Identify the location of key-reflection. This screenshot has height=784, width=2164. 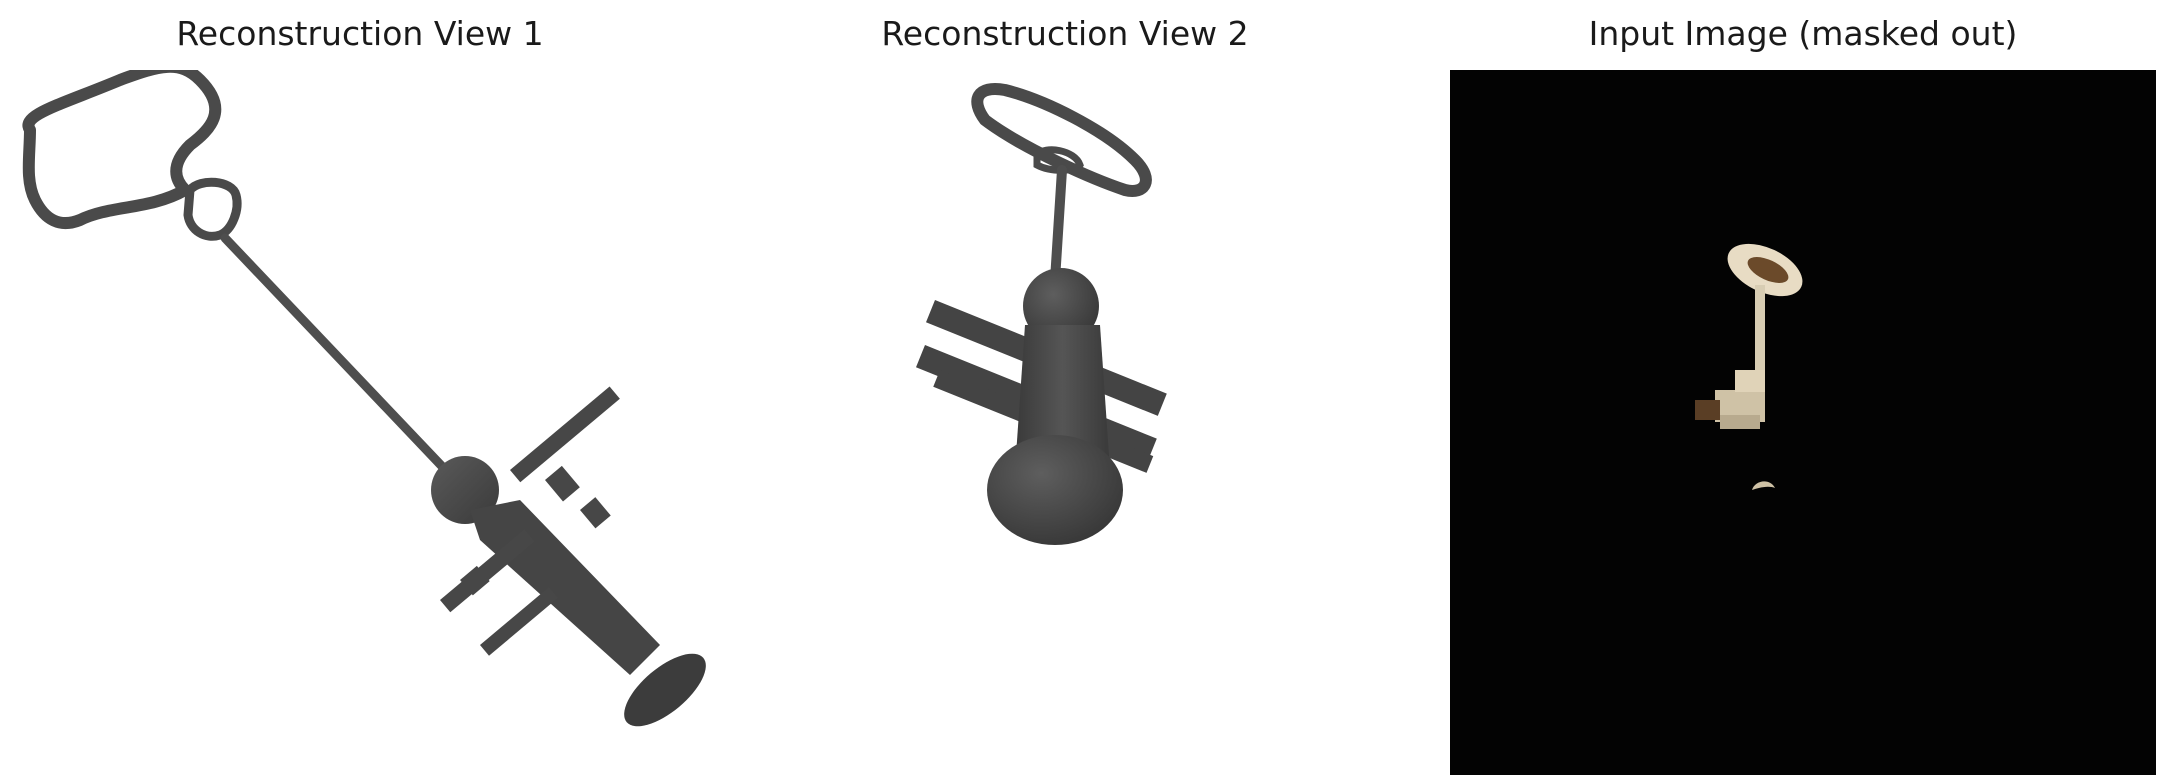
(1763, 485).